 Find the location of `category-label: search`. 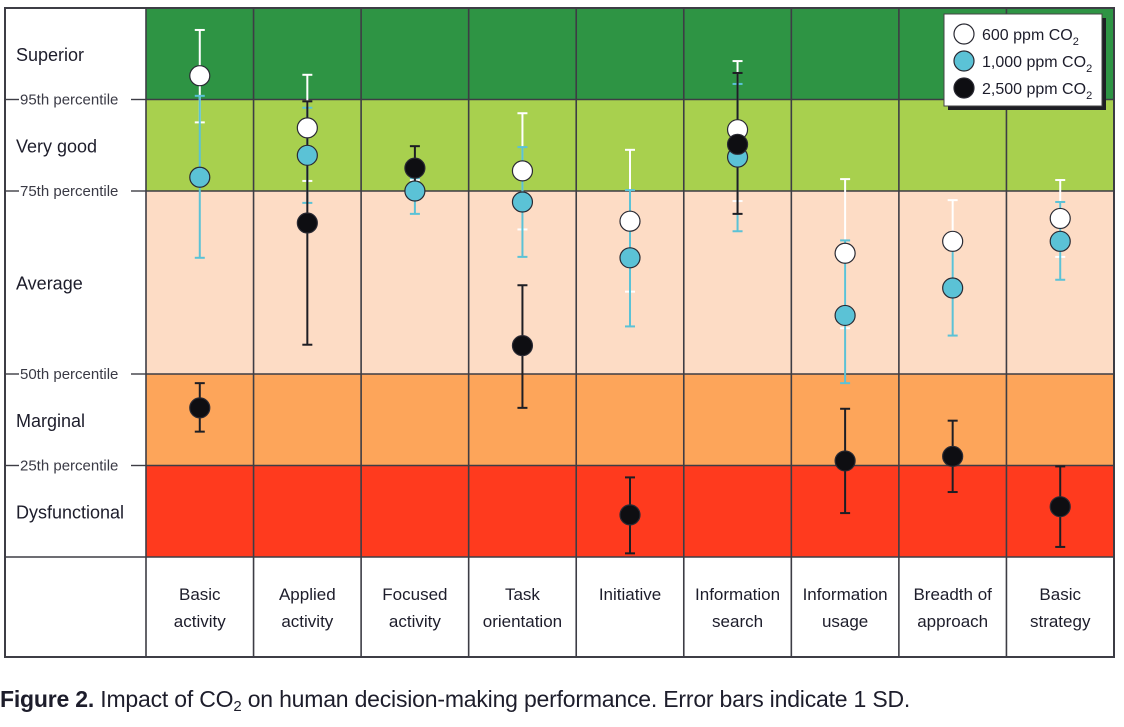

category-label: search is located at coordinates (737, 621).